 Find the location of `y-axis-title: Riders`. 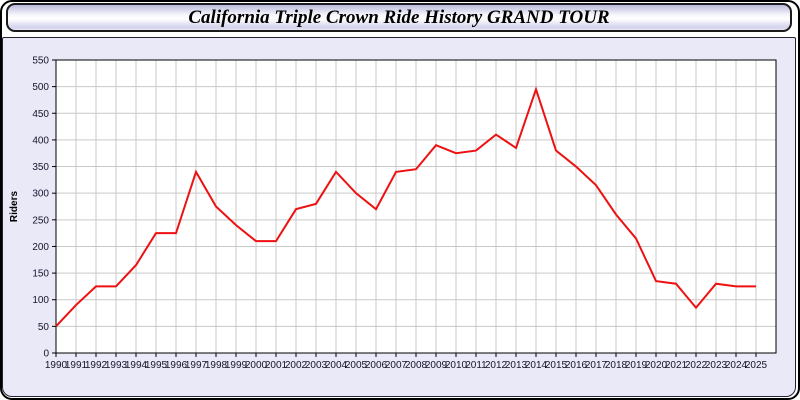

y-axis-title: Riders is located at coordinates (14, 207).